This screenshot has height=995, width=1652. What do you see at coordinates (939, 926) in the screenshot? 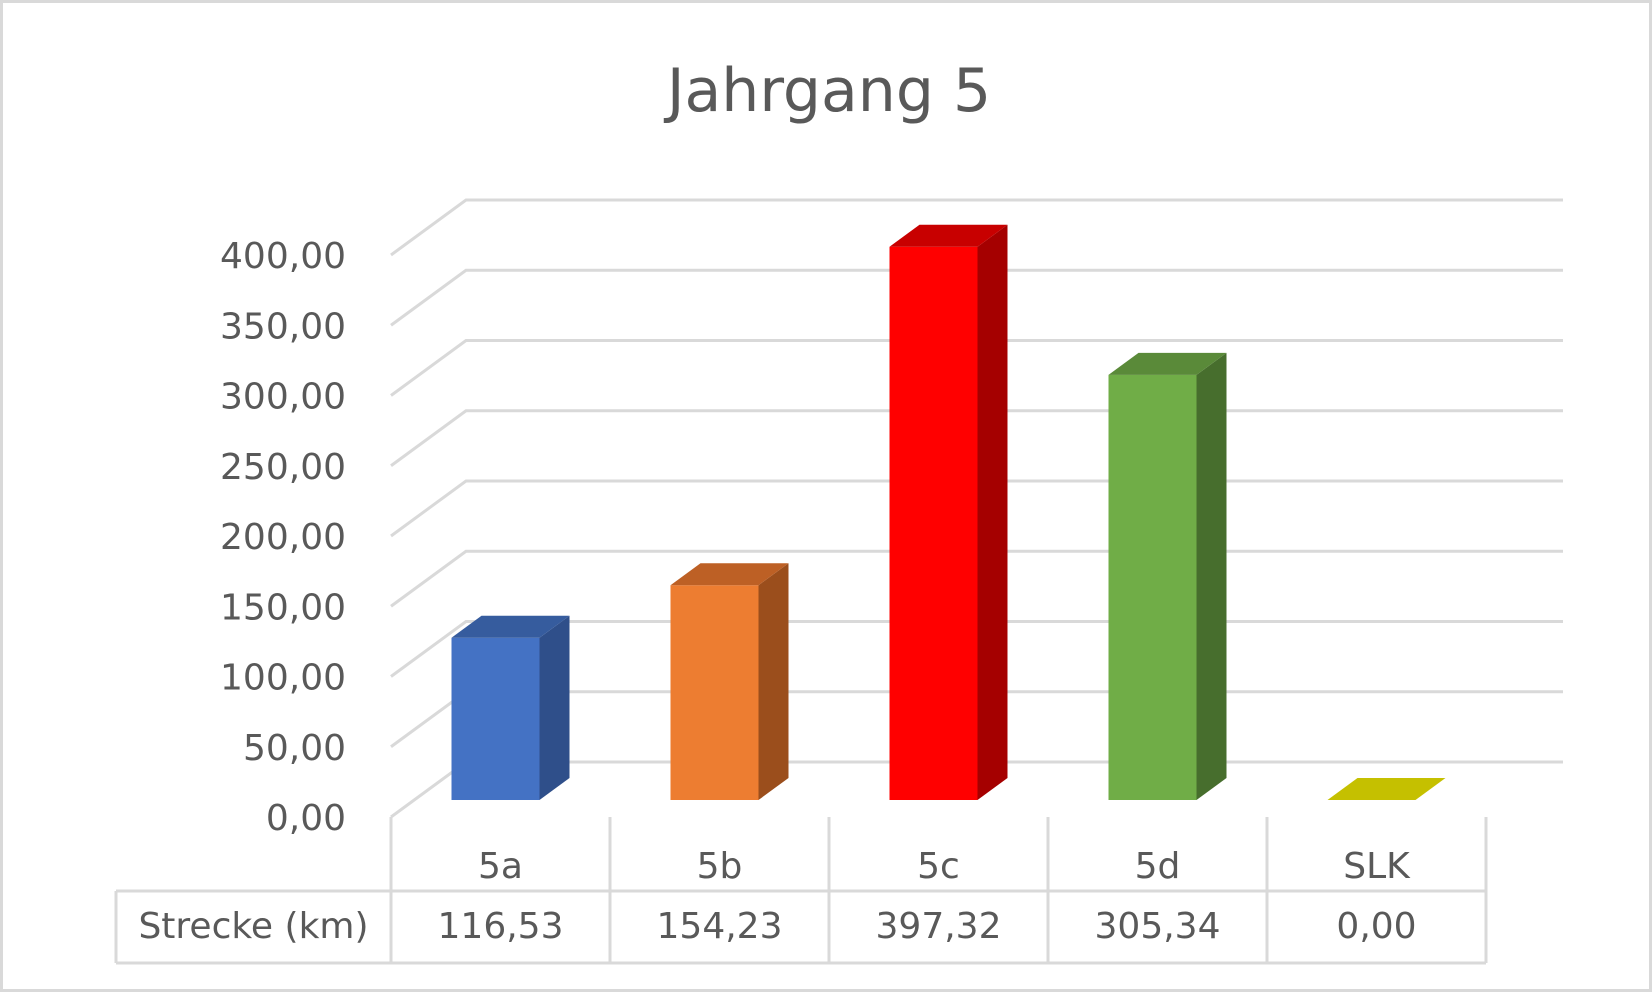
I see `value-label: 397,32` at bounding box center [939, 926].